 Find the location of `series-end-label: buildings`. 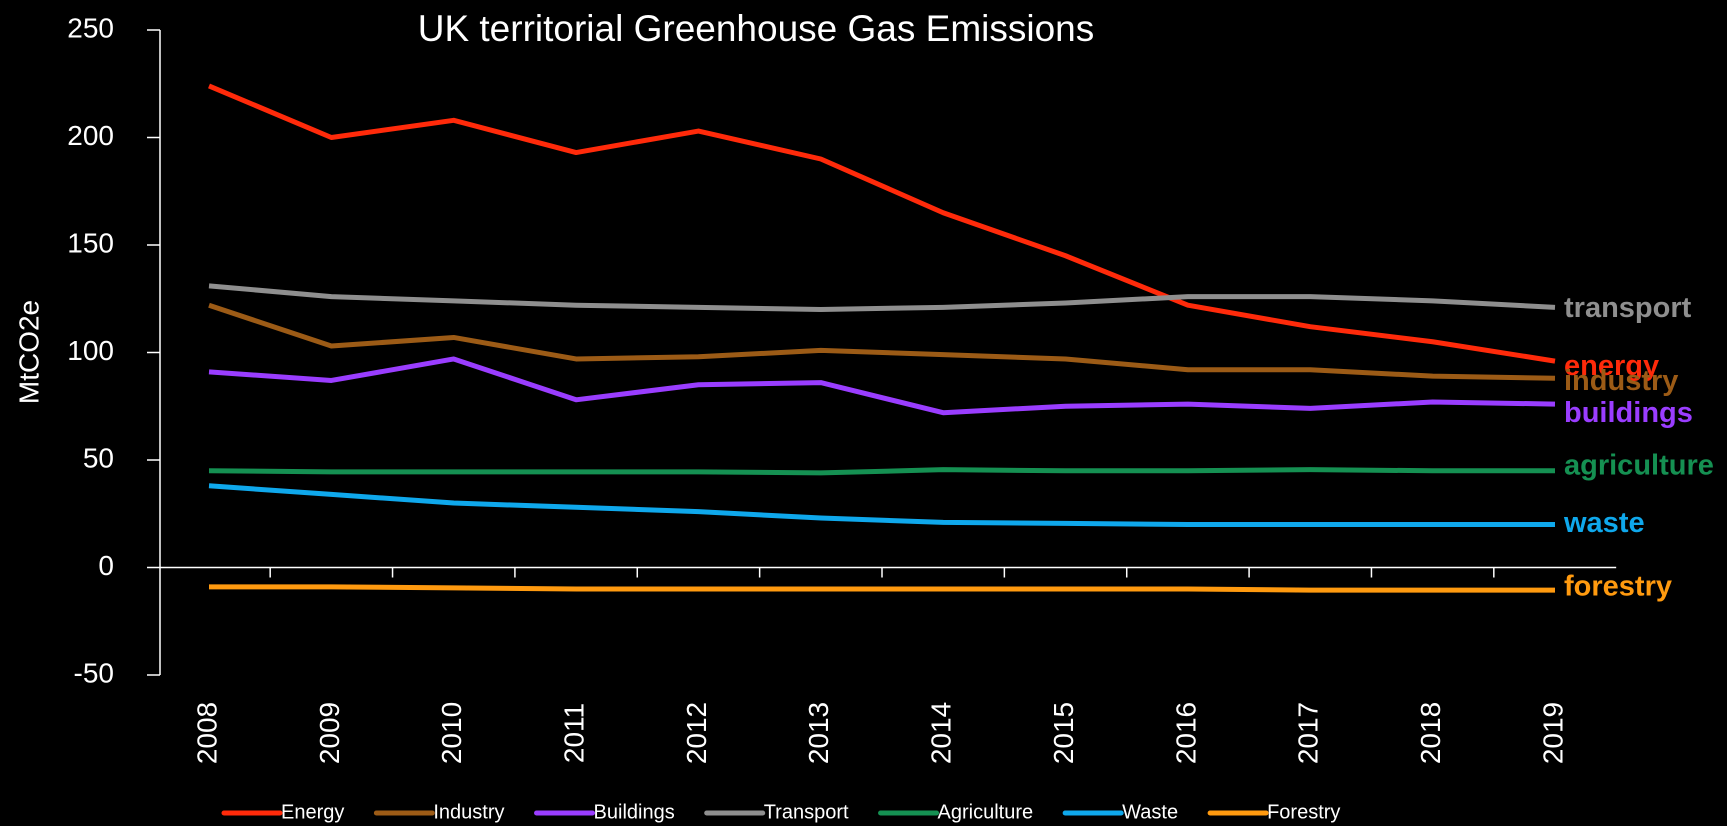

series-end-label: buildings is located at coordinates (1628, 413).